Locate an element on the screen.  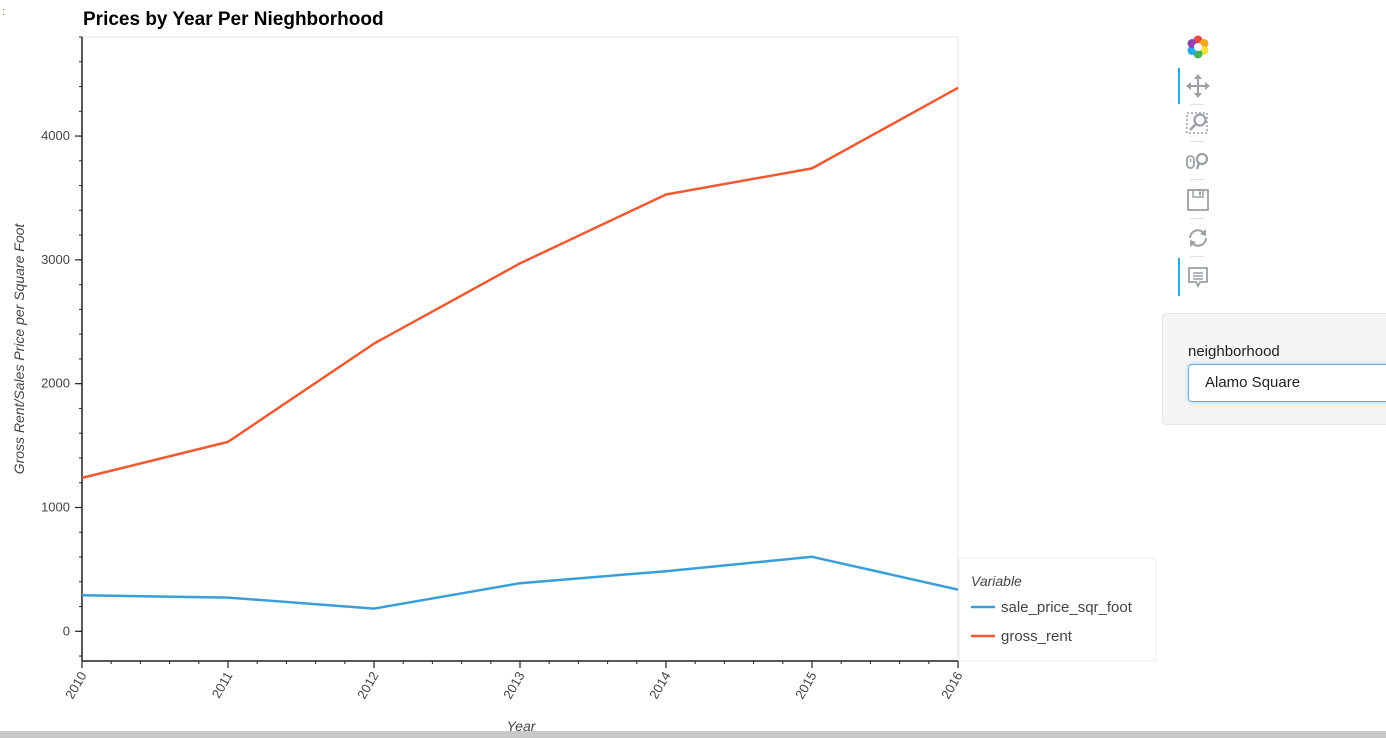
x-tick-label: 2016 is located at coordinates (951, 685).